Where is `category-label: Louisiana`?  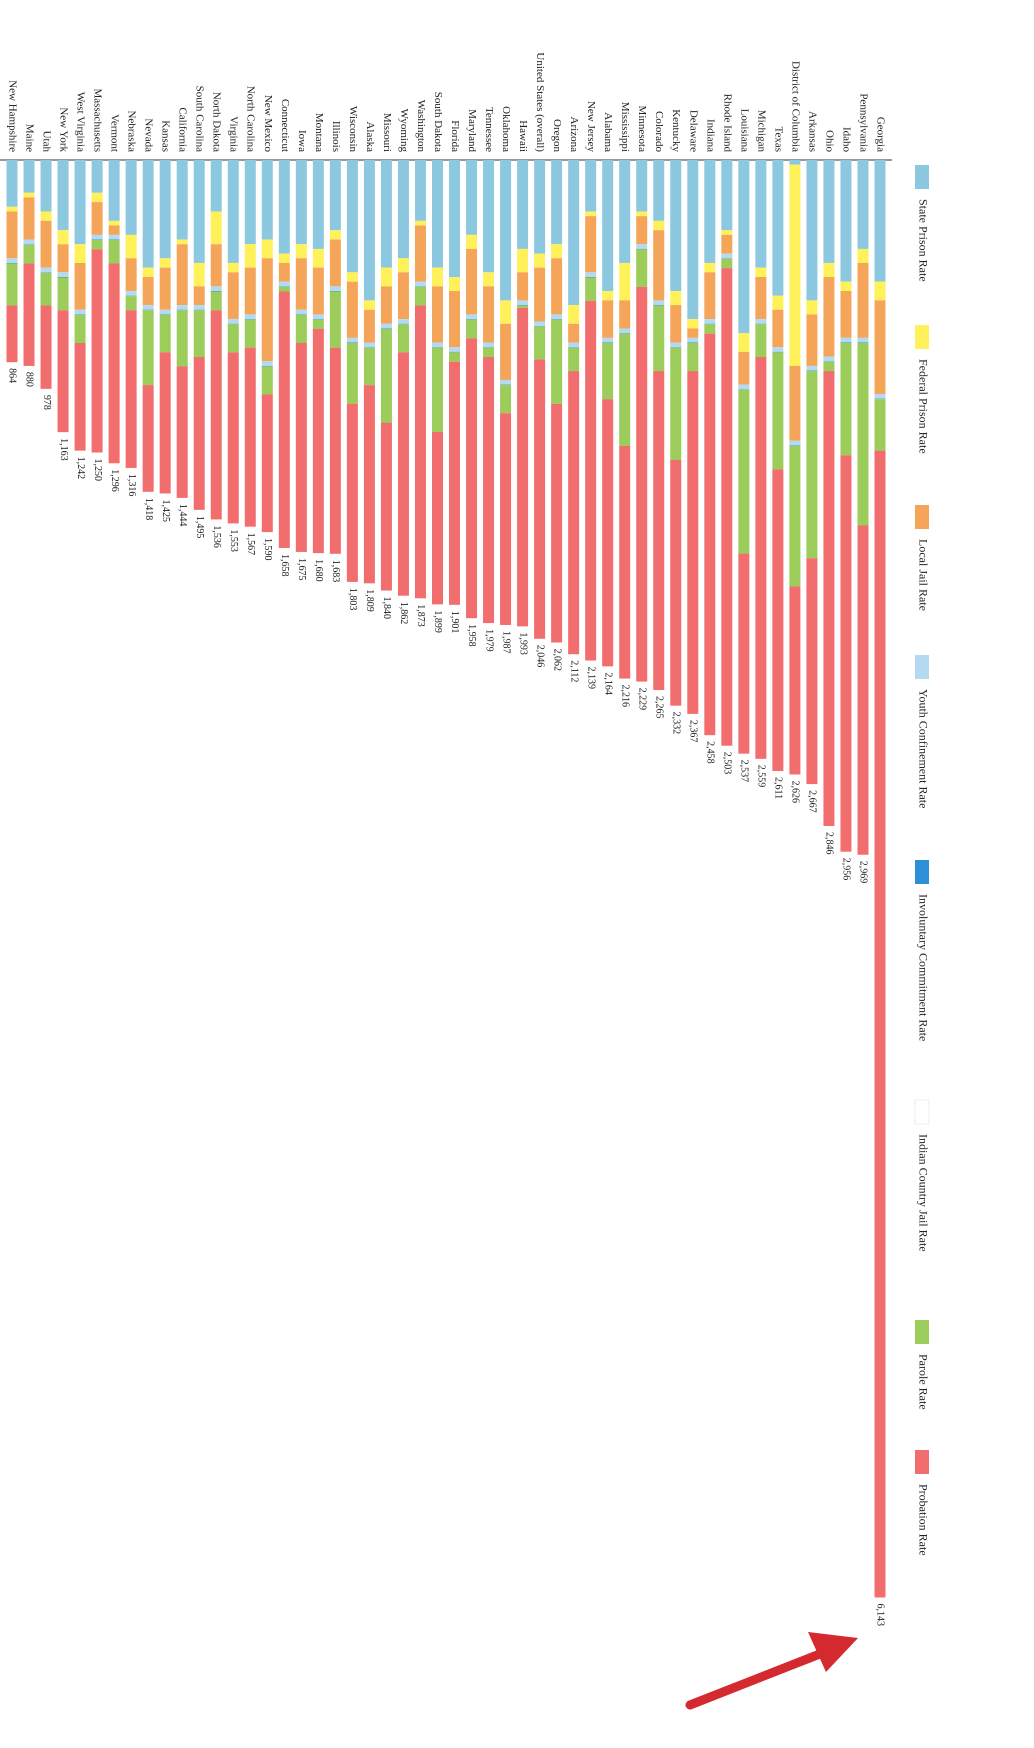
category-label: Louisiana is located at coordinates (744, 130).